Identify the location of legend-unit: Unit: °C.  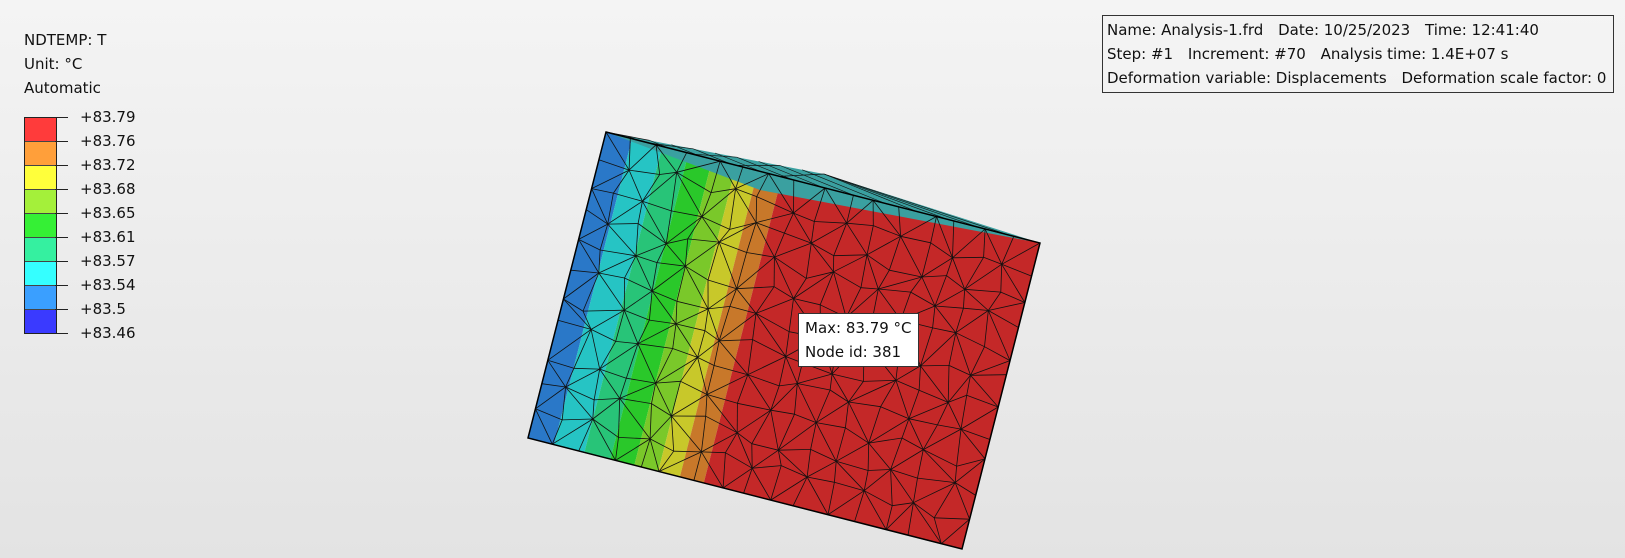
(53, 64).